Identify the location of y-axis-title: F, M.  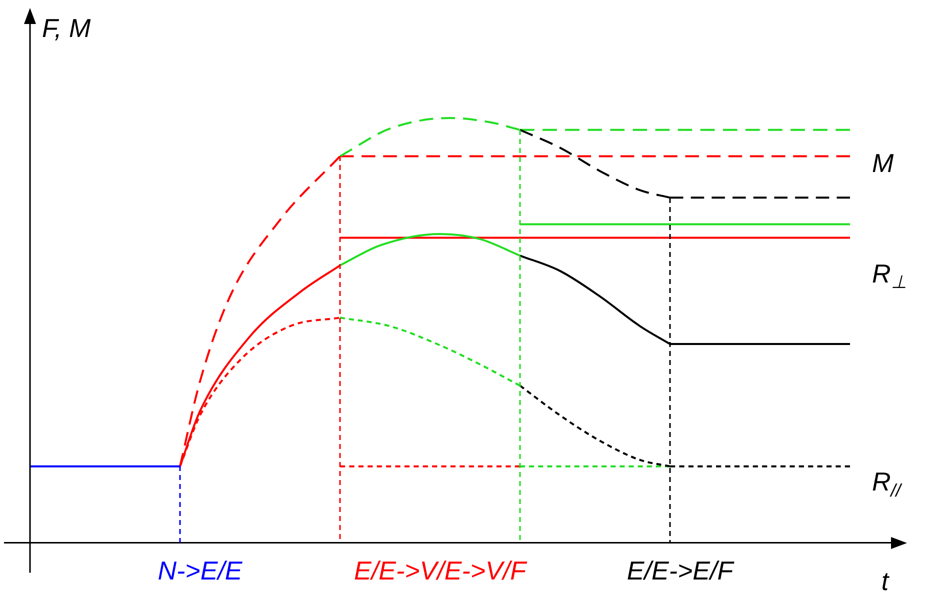
(66, 28).